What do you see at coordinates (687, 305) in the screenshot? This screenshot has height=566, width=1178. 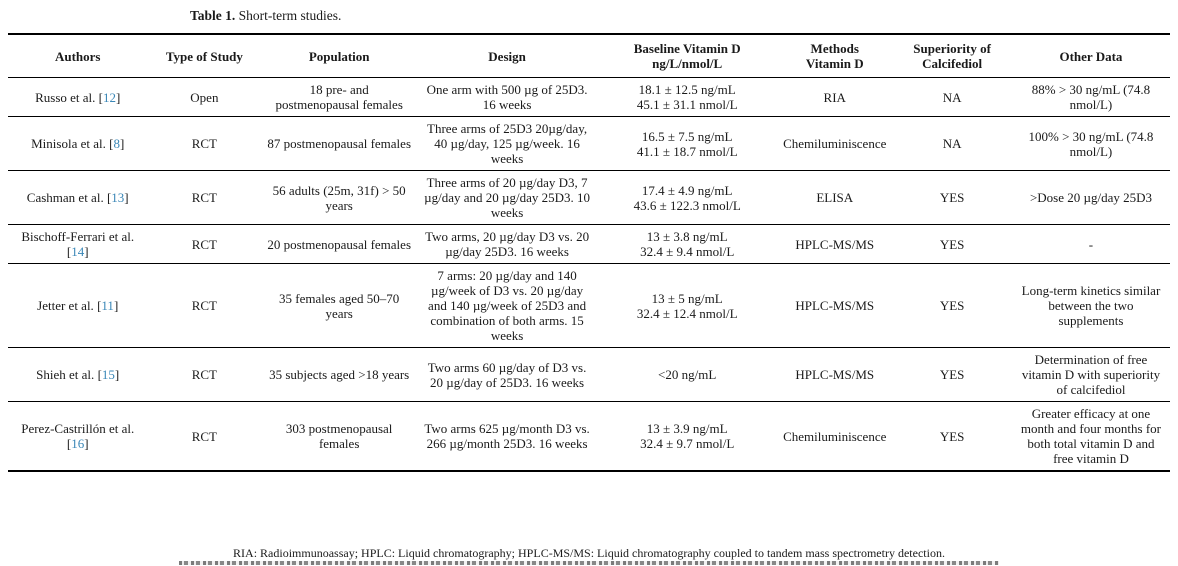 I see `cell-baseline-vitamin-d: 13 ± 5 ng/mL 32.4 ± 12.4 nmol/L` at bounding box center [687, 305].